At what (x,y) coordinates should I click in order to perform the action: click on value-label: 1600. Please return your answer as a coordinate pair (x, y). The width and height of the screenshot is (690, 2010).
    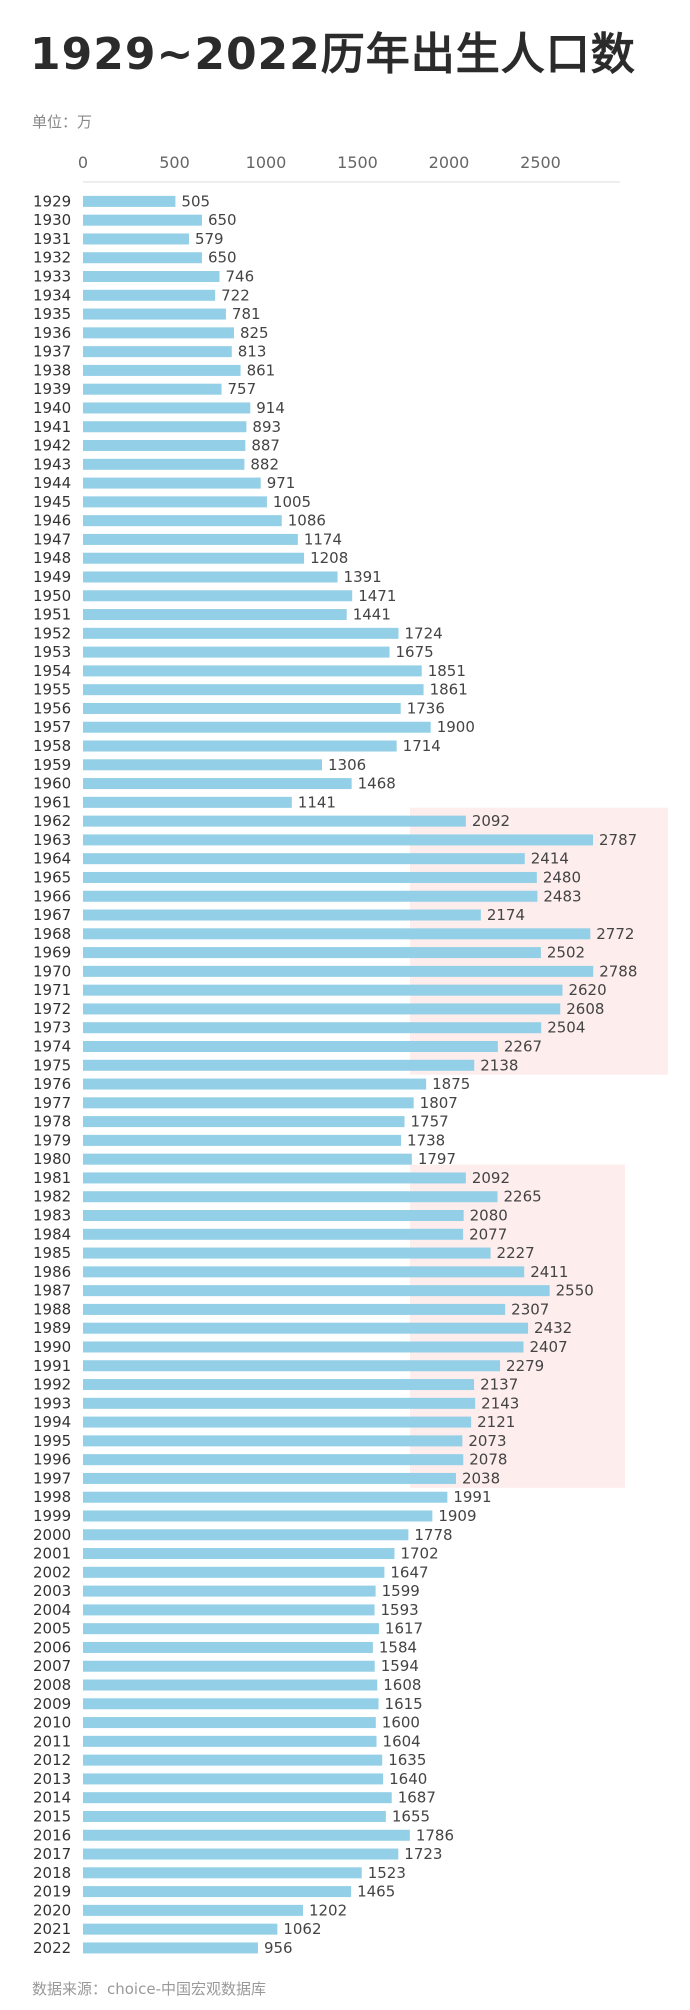
    Looking at the image, I should click on (401, 1723).